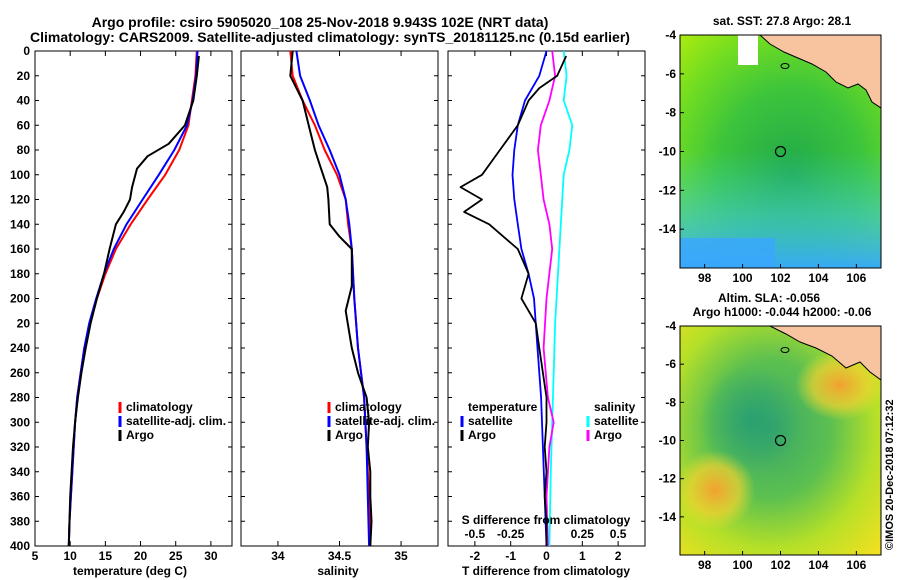 The width and height of the screenshot is (900, 580). What do you see at coordinates (20, 274) in the screenshot?
I see `y-tick-label: 180` at bounding box center [20, 274].